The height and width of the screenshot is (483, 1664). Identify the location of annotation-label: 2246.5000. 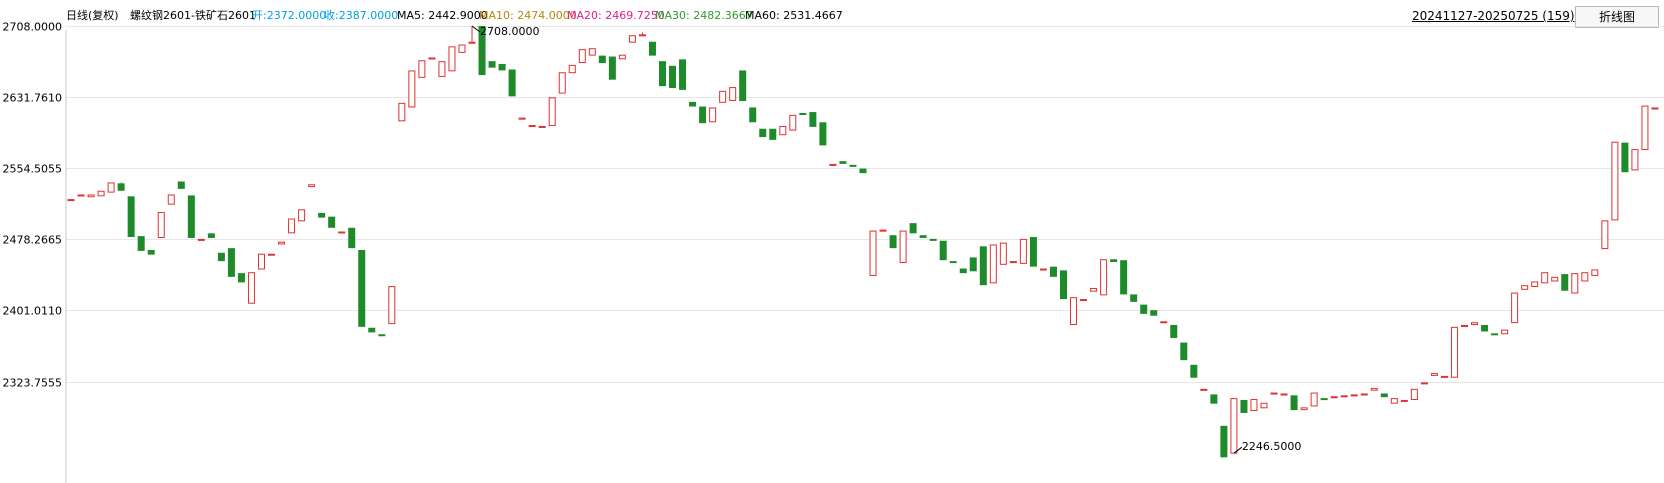
(1272, 446).